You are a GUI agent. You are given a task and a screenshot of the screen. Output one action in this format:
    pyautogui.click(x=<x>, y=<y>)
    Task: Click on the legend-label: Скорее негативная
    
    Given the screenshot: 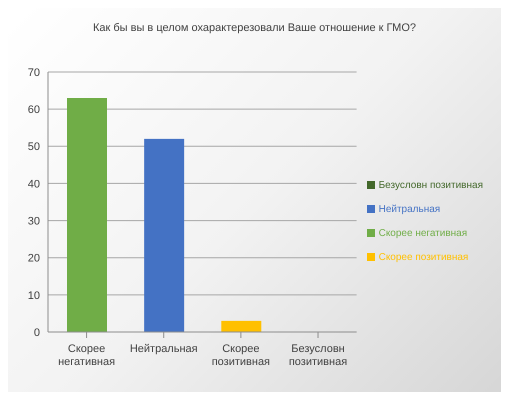 What is the action you would take?
    pyautogui.click(x=423, y=233)
    